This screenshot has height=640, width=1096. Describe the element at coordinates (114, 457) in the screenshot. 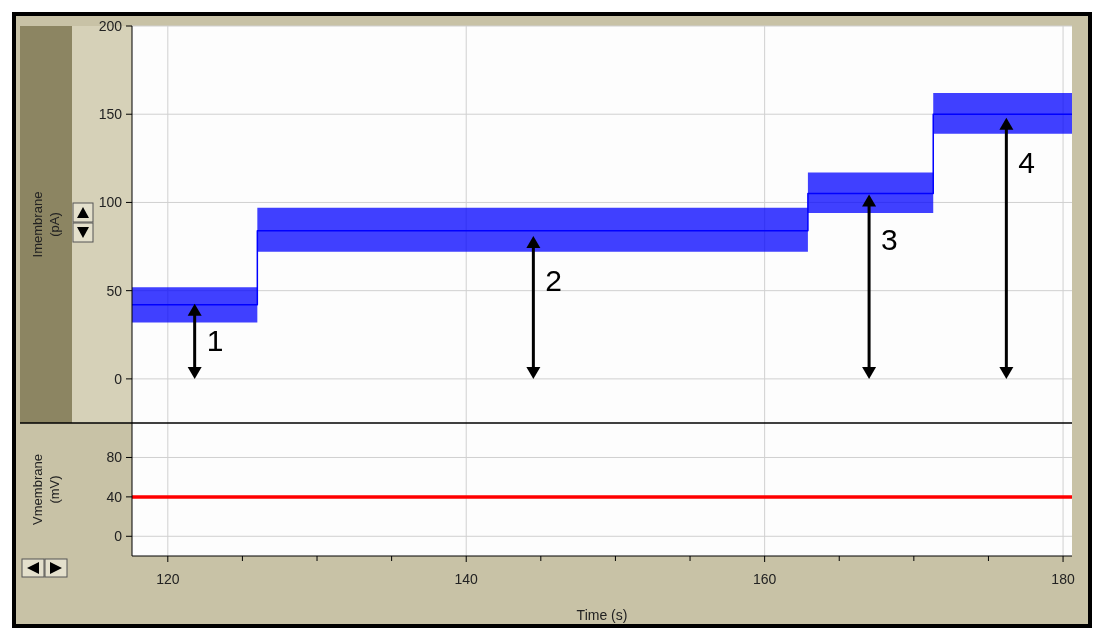

I see `y-tick-label: 80` at that location.